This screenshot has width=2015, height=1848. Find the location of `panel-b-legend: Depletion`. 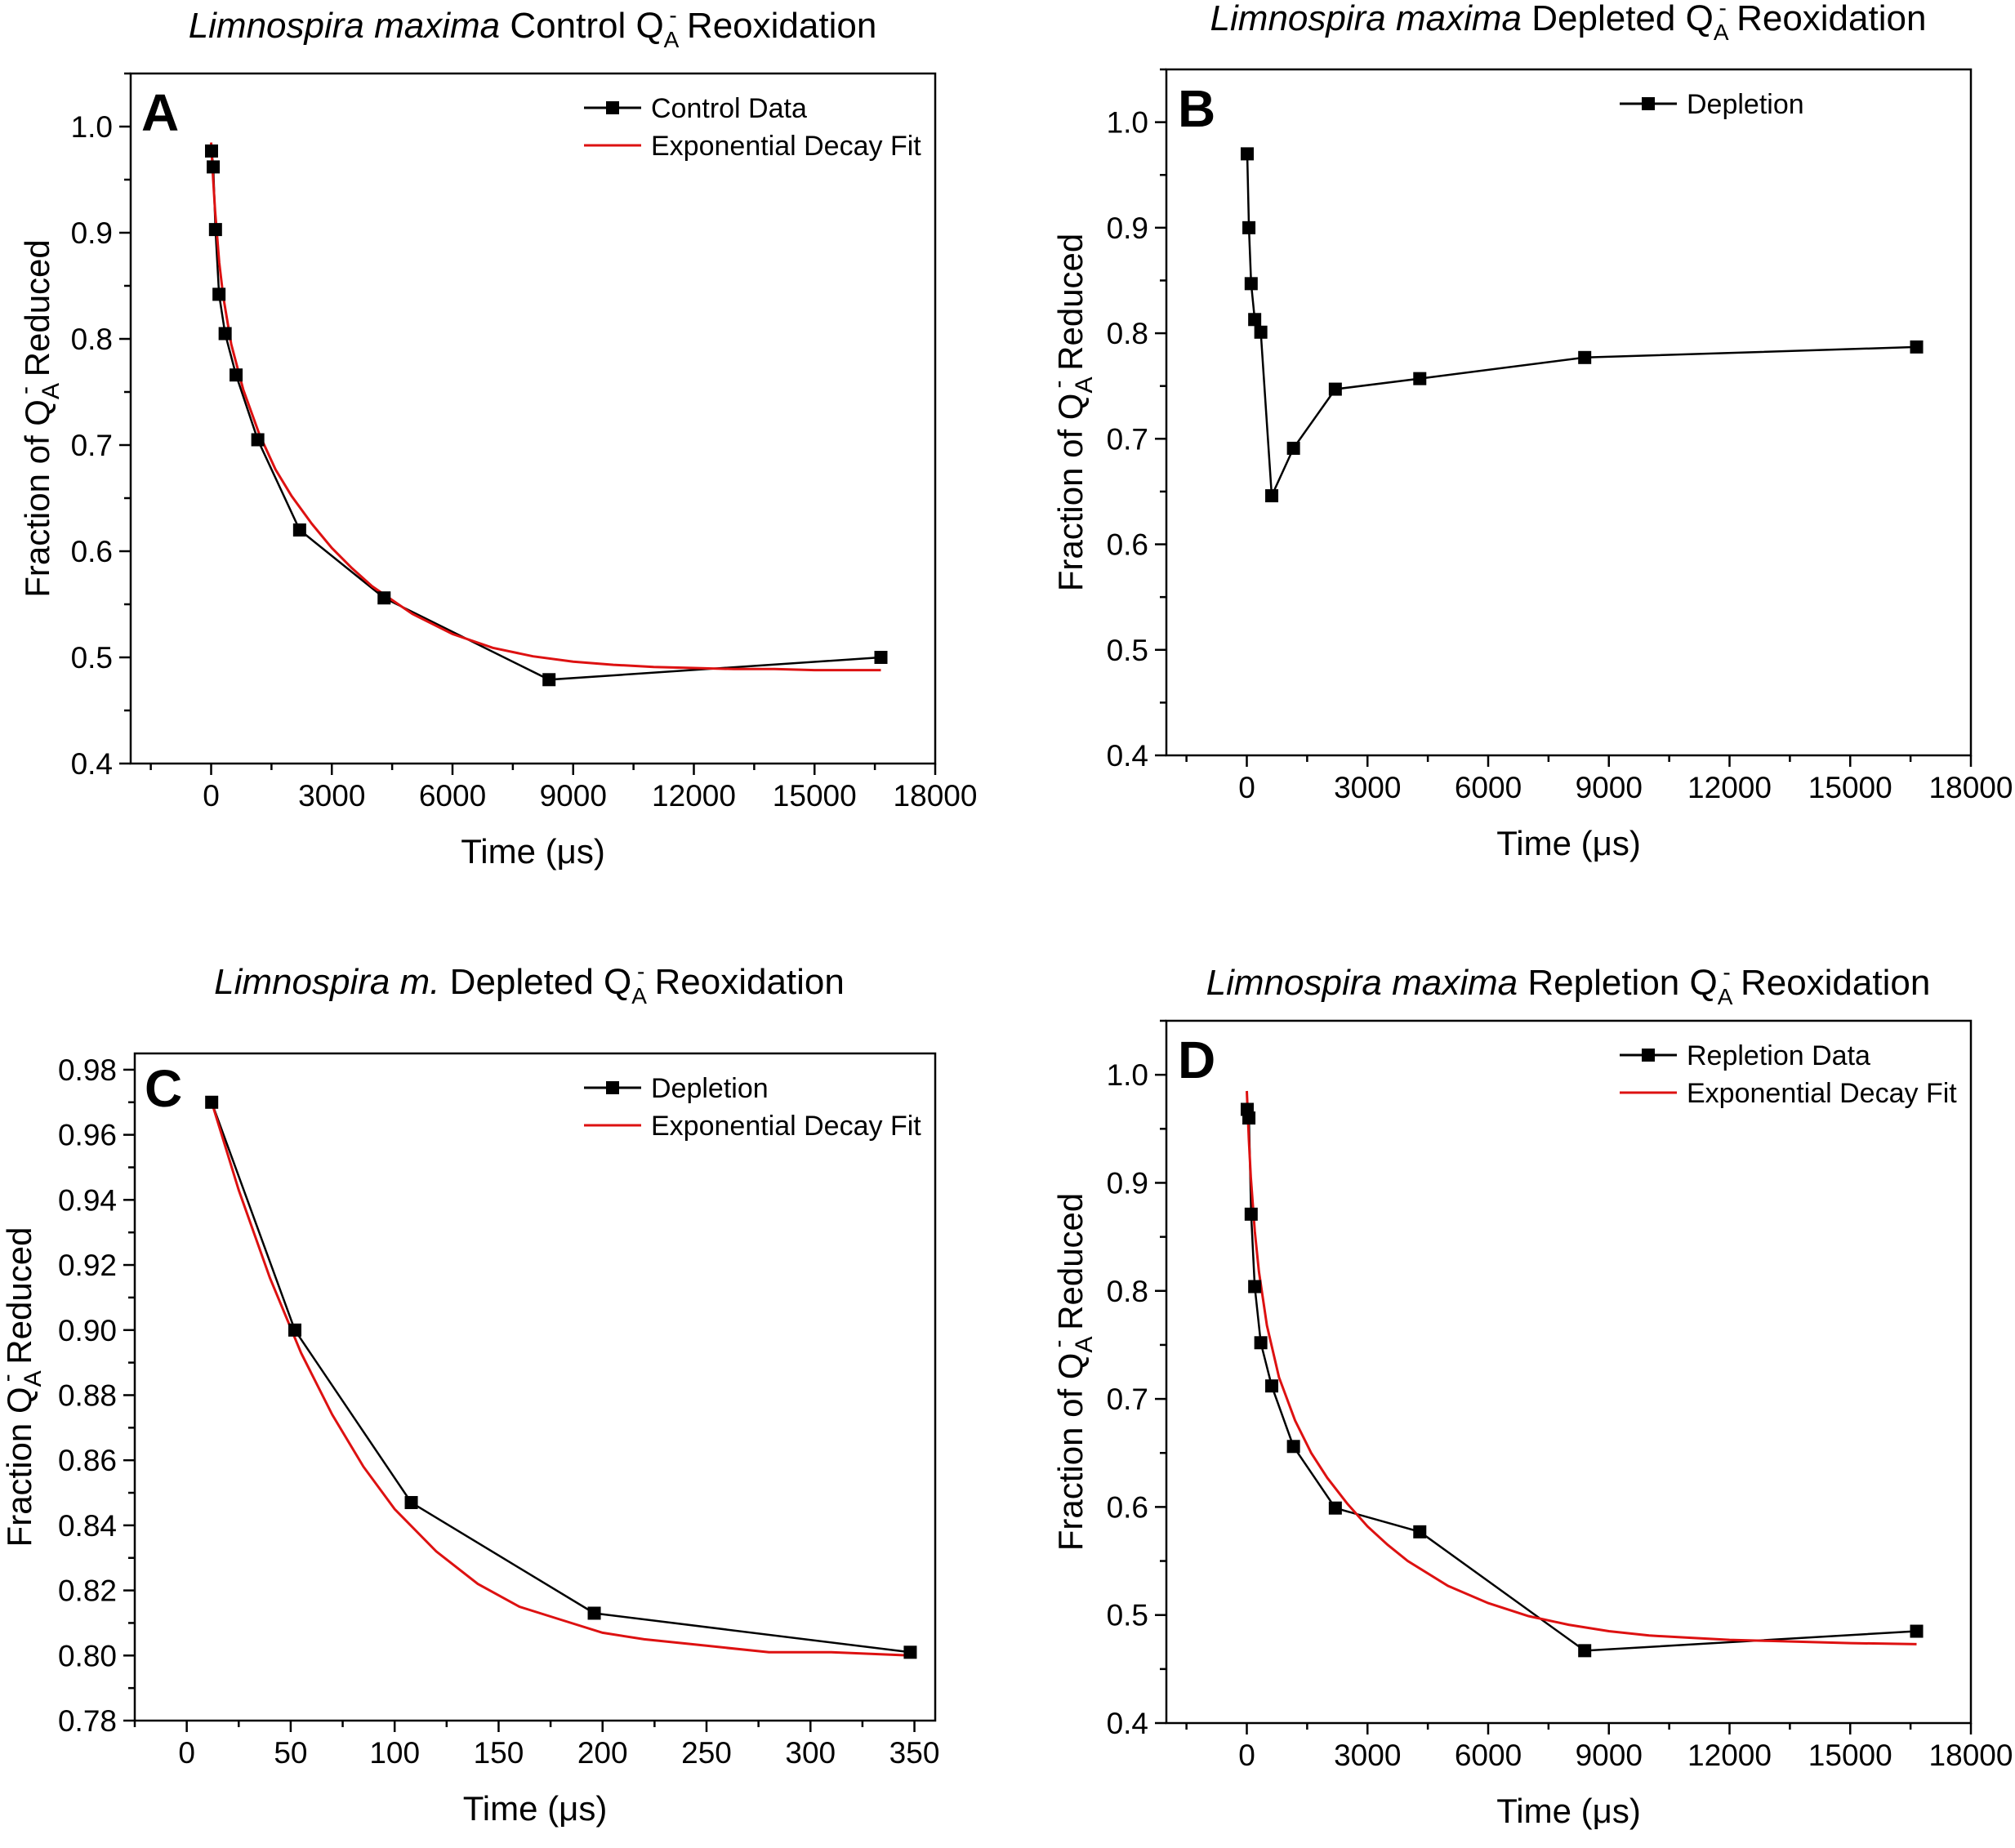

panel-b-legend: Depletion is located at coordinates (1712, 104).